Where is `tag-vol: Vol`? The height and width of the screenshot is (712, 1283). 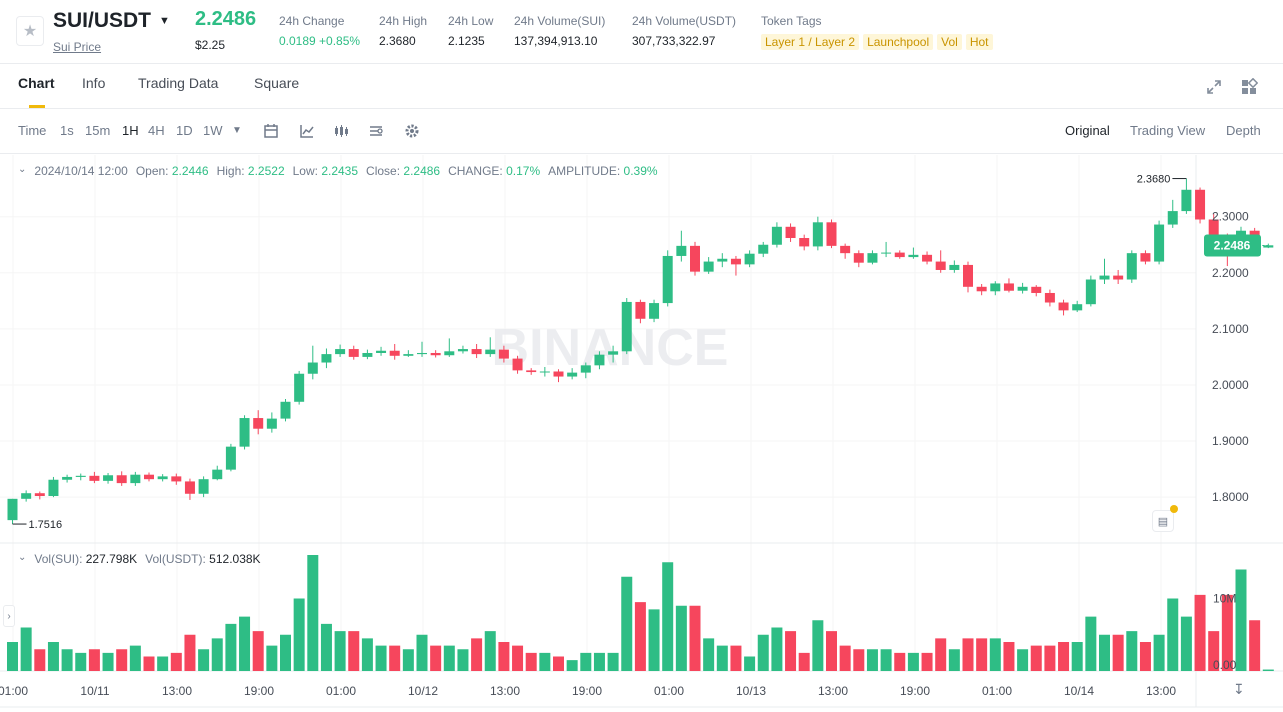
tag-vol: Vol is located at coordinates (949, 42).